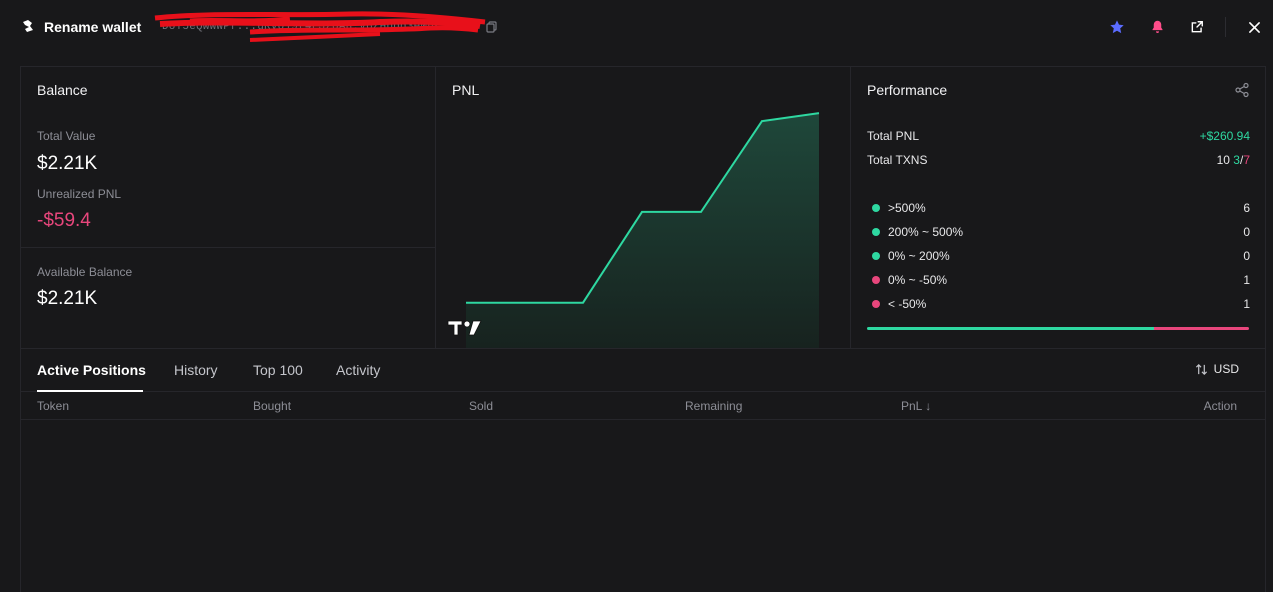  What do you see at coordinates (714, 406) in the screenshot?
I see `column-remaining: Remaining` at bounding box center [714, 406].